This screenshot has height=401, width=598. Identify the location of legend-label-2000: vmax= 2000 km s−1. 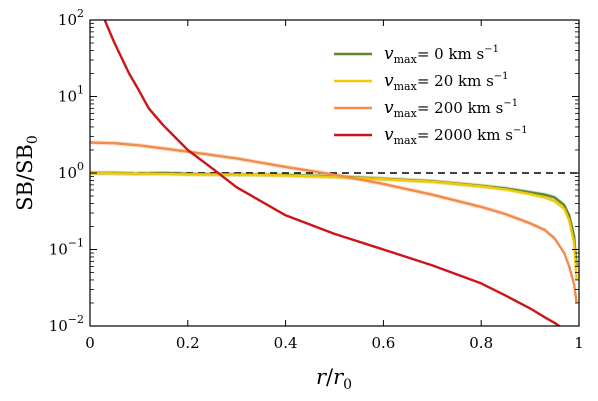
(456, 136).